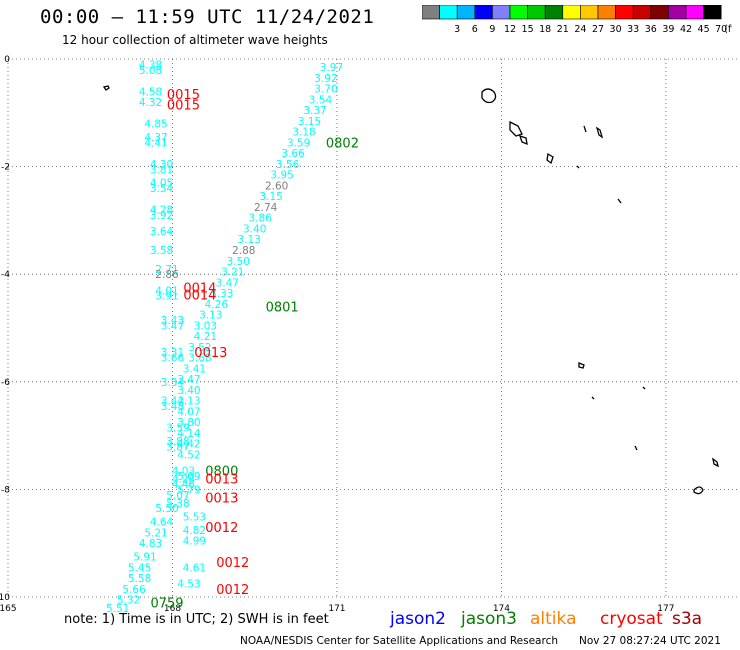 Image resolution: width=740 pixels, height=650 pixels. Describe the element at coordinates (221, 472) in the screenshot. I see `pass-time-label: 0800` at that location.